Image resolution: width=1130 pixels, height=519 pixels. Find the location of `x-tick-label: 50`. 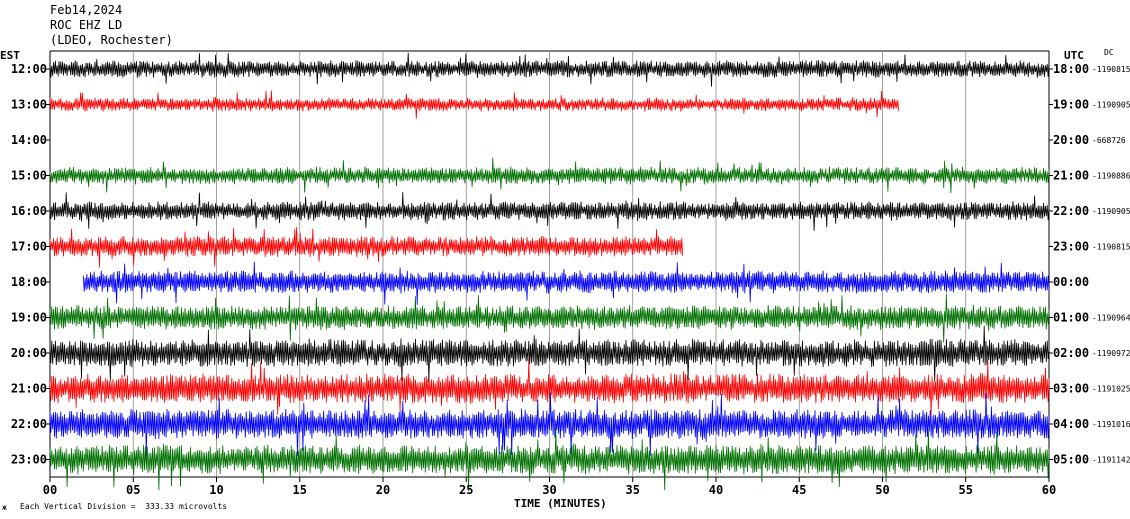

x-tick-label: 50 is located at coordinates (882, 490).